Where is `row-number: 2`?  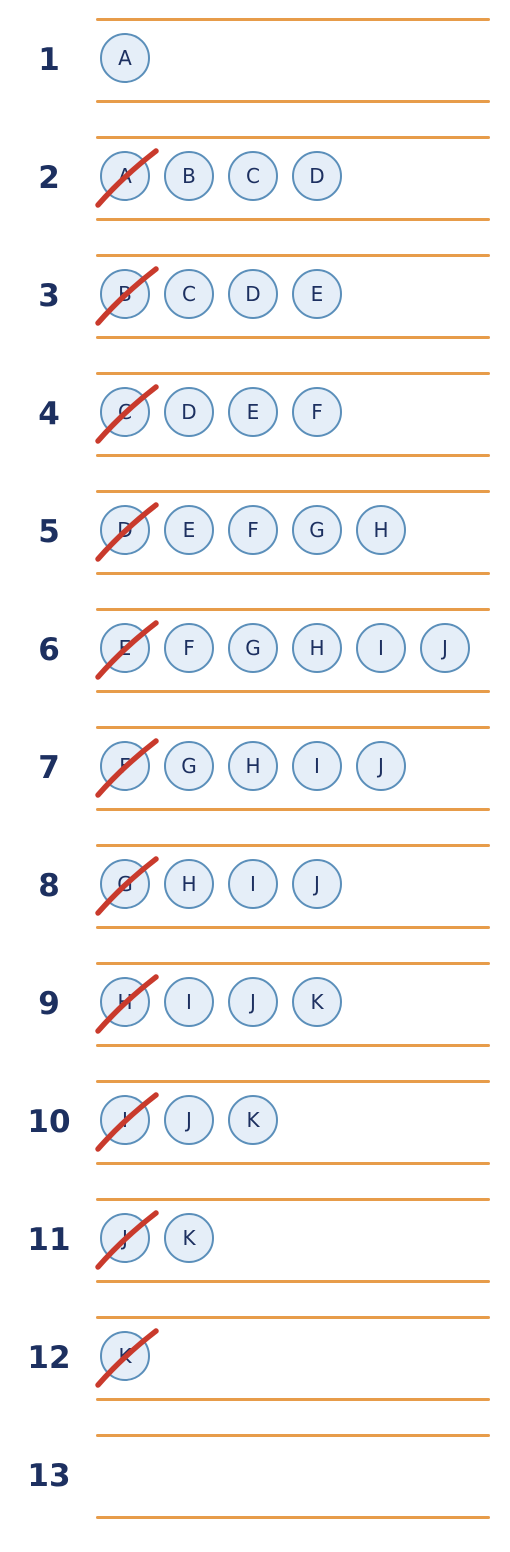
row-number: 2 is located at coordinates (49, 178).